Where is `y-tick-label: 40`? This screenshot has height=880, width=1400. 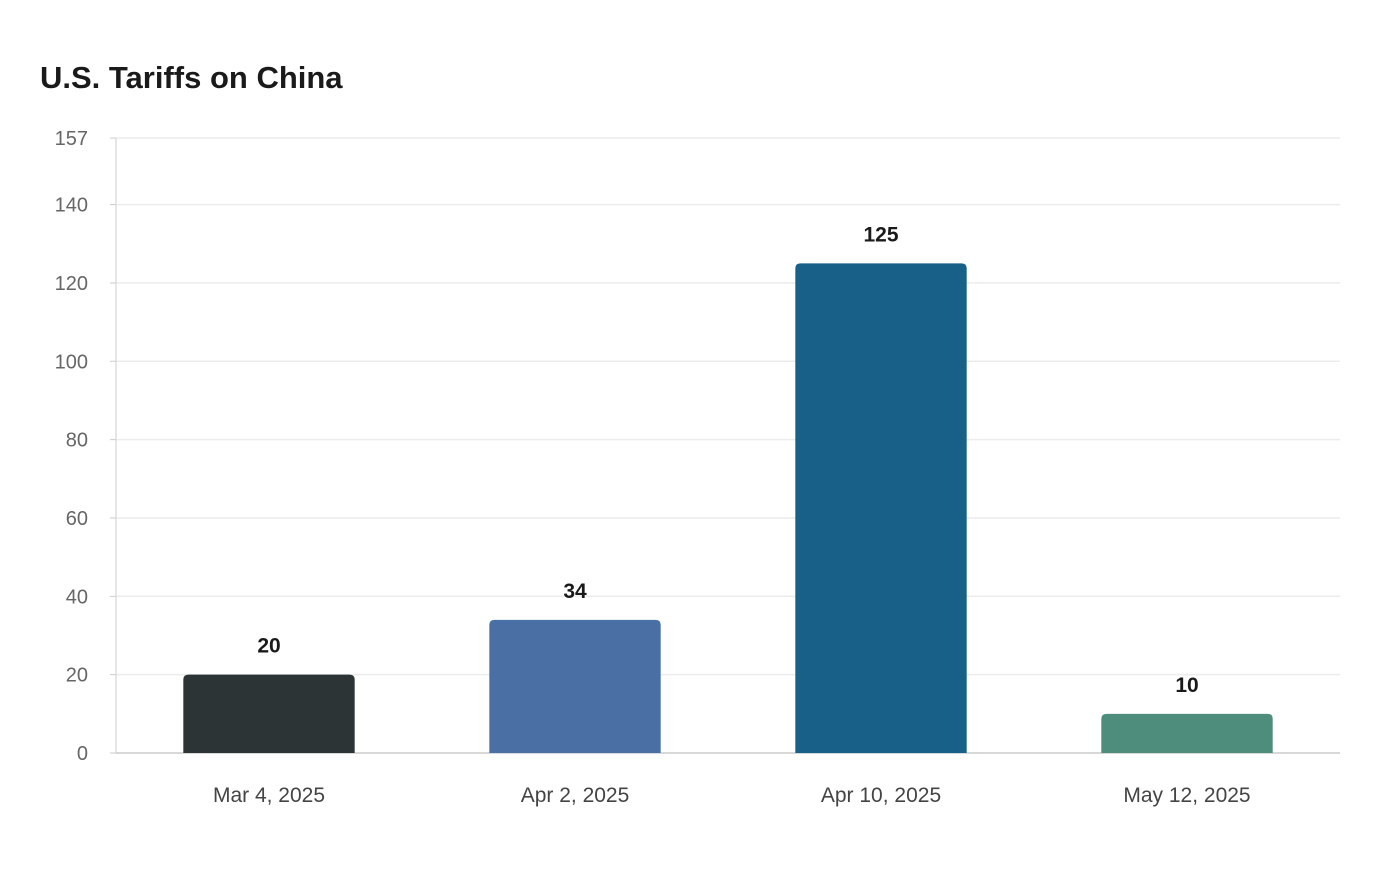 y-tick-label: 40 is located at coordinates (77, 597).